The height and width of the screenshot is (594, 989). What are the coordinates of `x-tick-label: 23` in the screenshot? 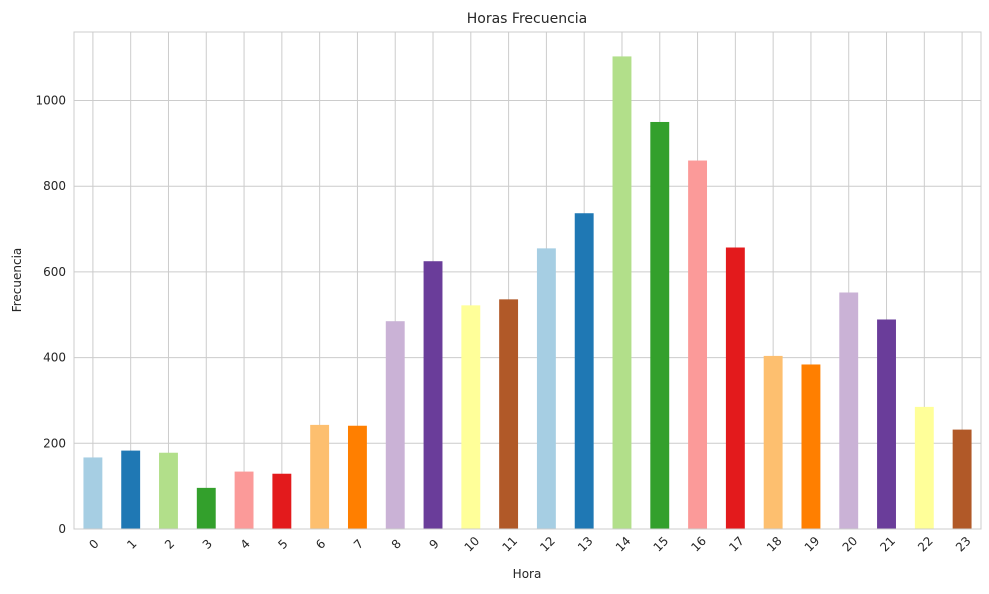 It's located at (963, 544).